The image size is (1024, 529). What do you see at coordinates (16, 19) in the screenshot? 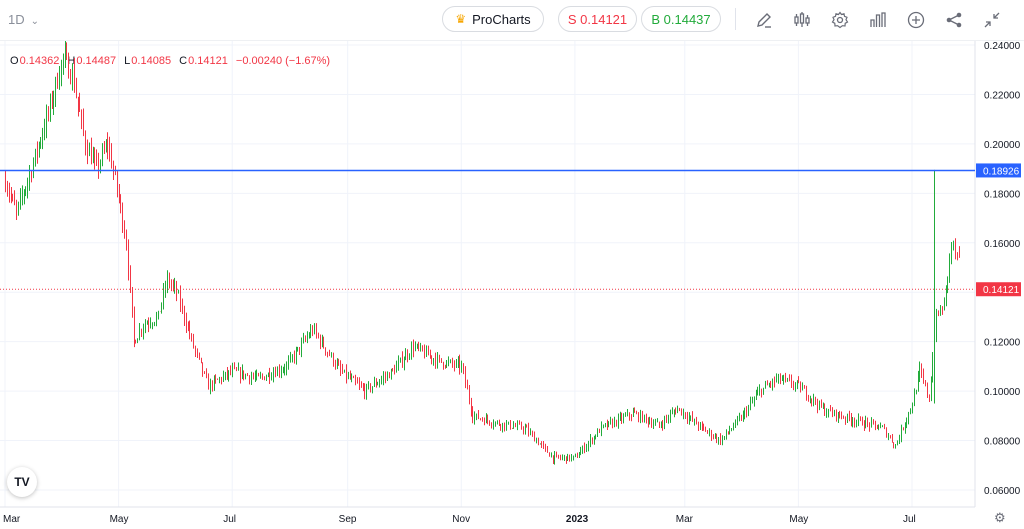
I see `interval-label: 1D` at bounding box center [16, 19].